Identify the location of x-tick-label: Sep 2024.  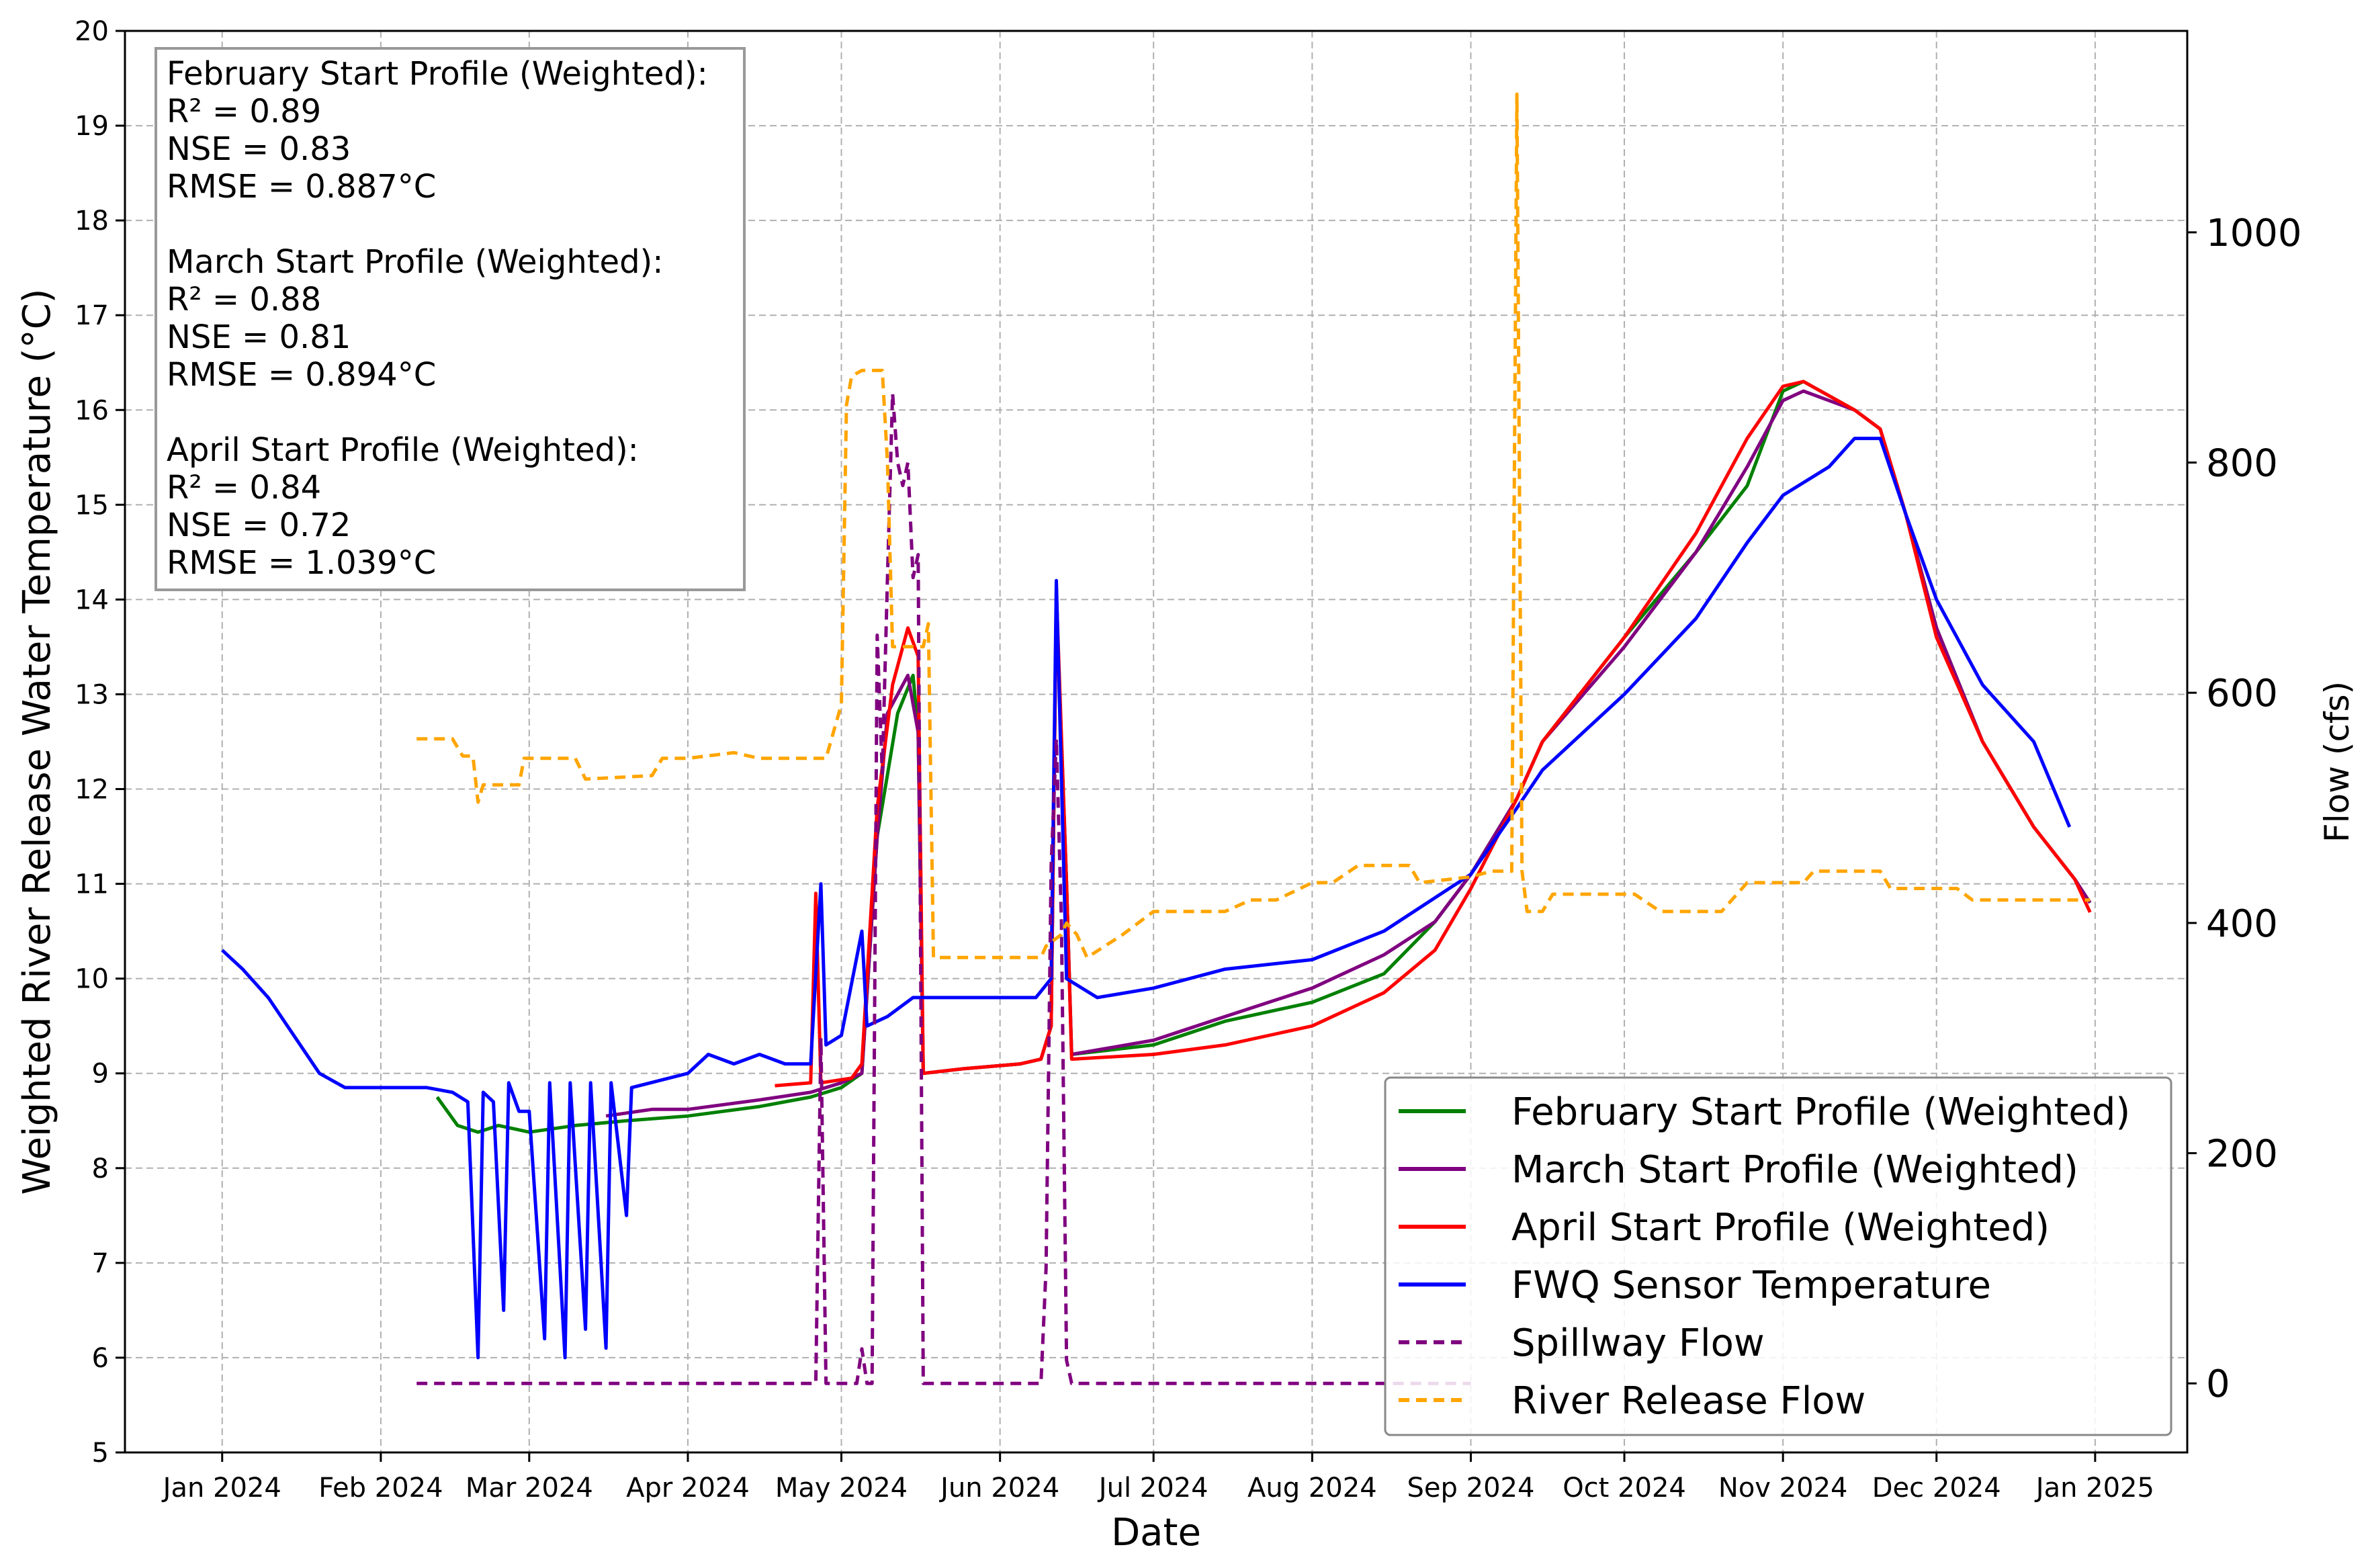
(1471, 1488).